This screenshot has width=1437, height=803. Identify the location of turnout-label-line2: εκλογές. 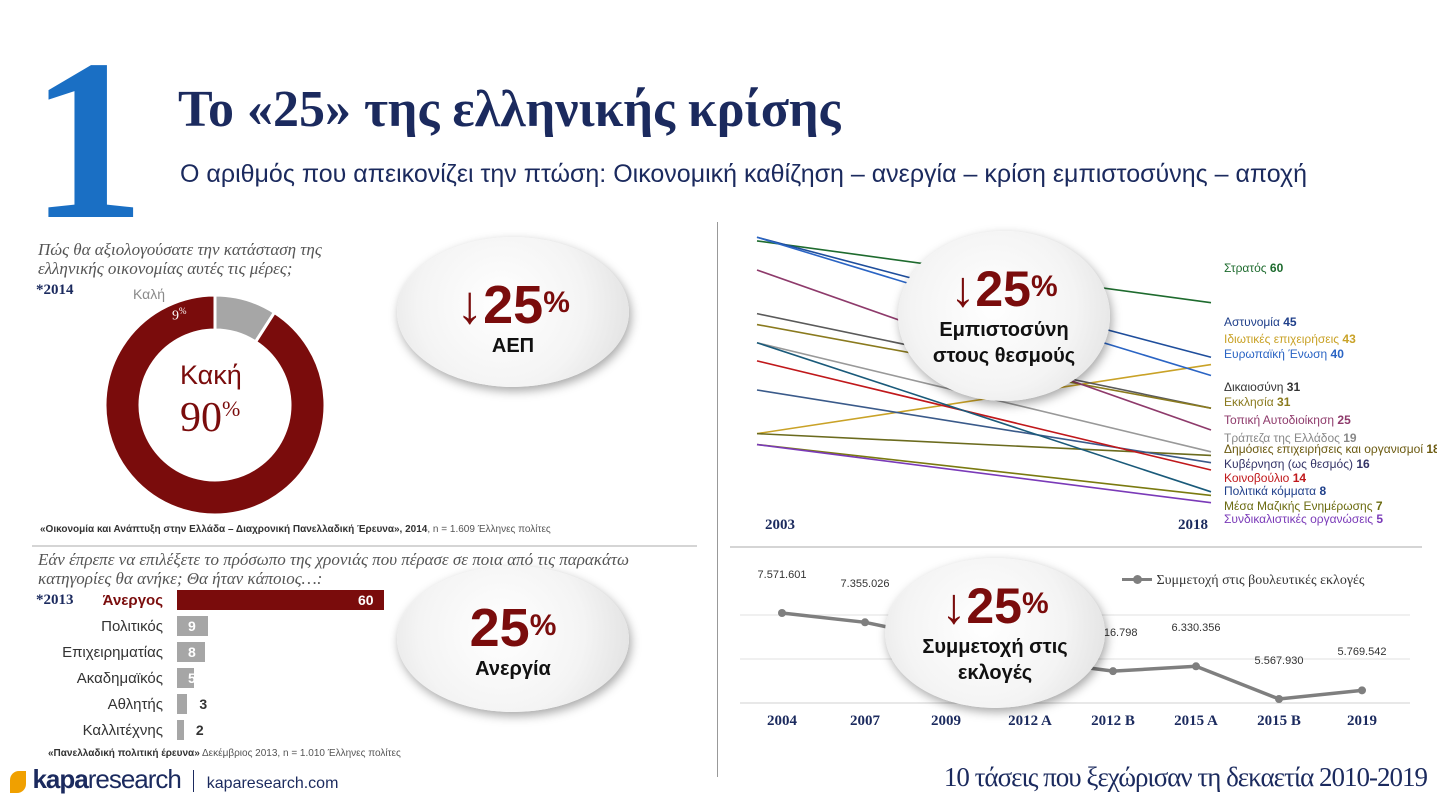
(995, 673).